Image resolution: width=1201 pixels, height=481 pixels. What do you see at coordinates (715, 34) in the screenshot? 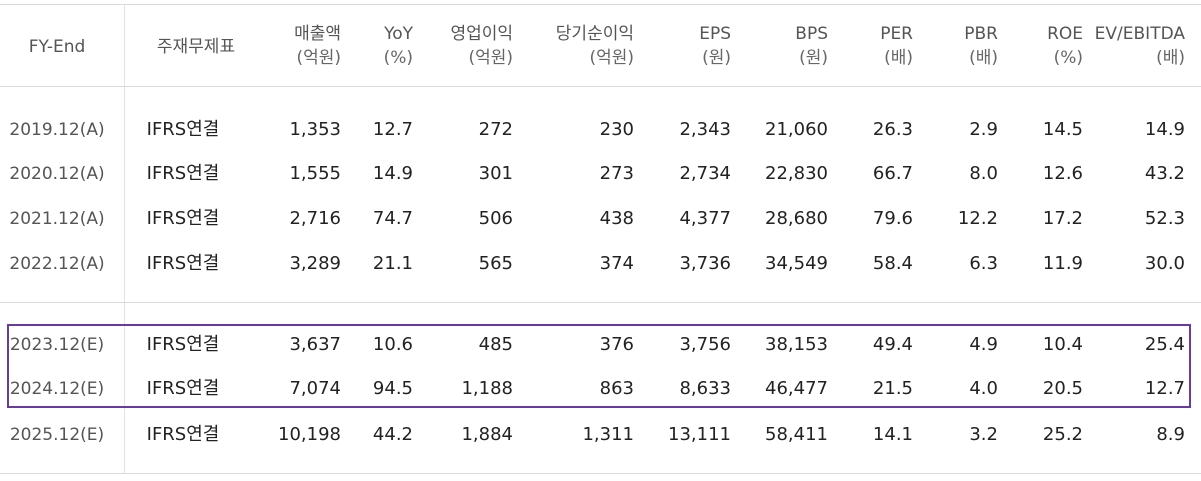
I see `header-label: EPS` at bounding box center [715, 34].